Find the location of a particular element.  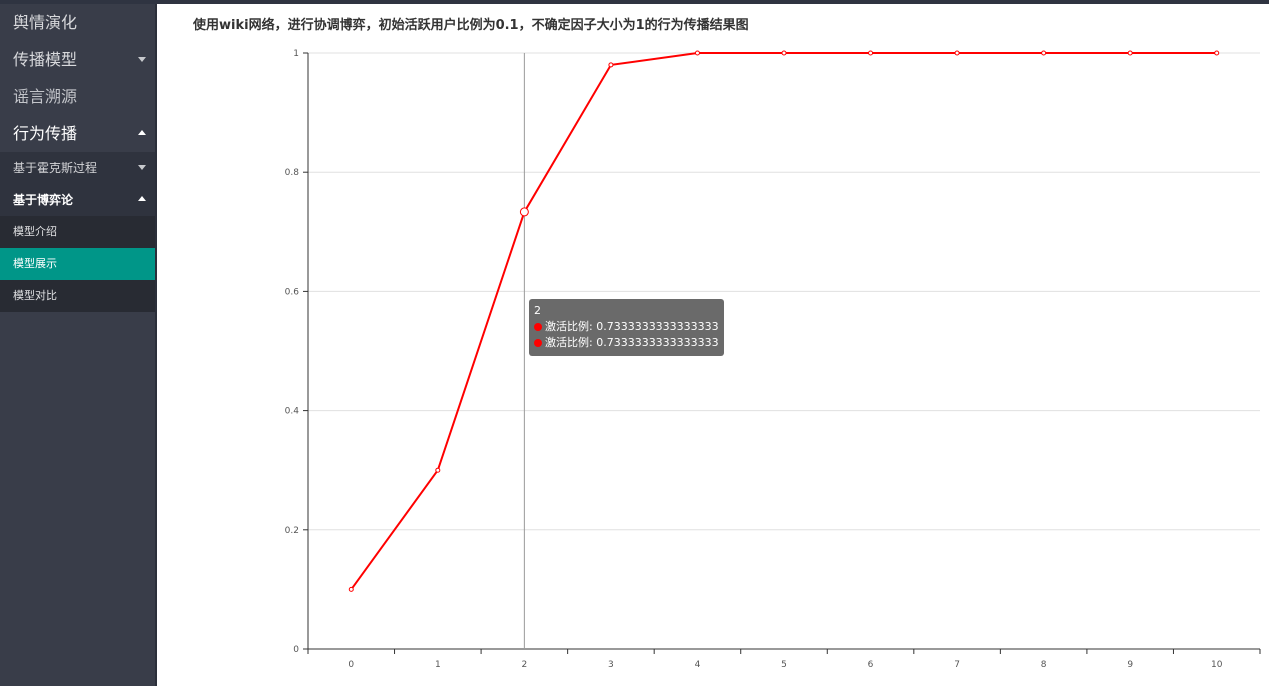

x-tick-label: 4 is located at coordinates (698, 665).